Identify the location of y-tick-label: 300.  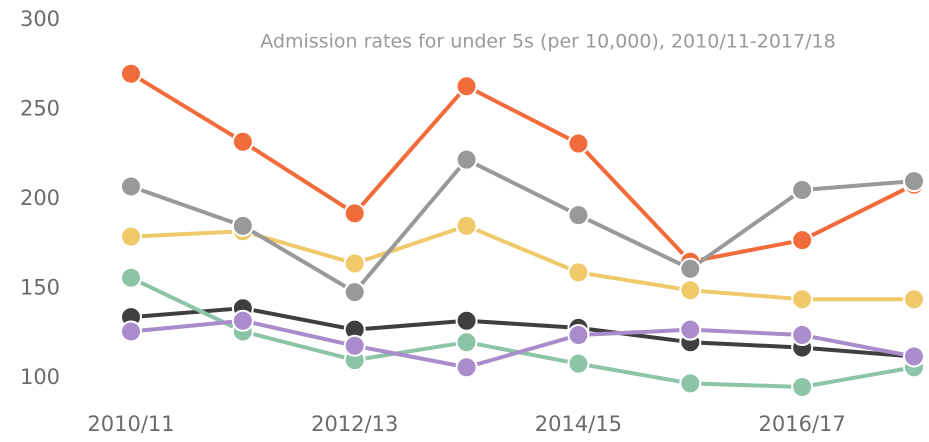
(40, 19).